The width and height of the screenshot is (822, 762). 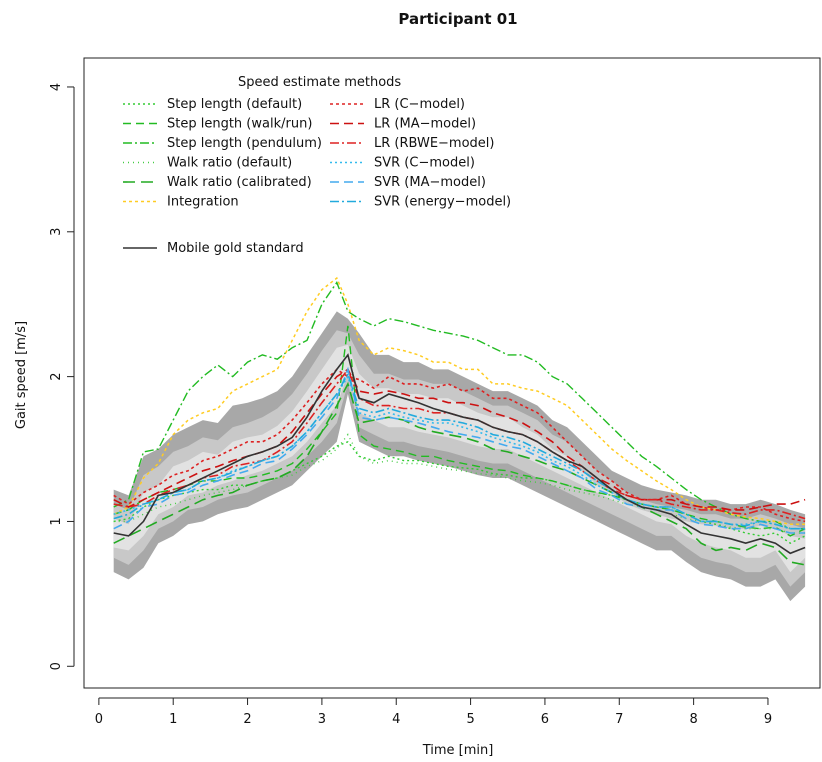 I want to click on legend-label: LR (RBWE−model), so click(x=434, y=143).